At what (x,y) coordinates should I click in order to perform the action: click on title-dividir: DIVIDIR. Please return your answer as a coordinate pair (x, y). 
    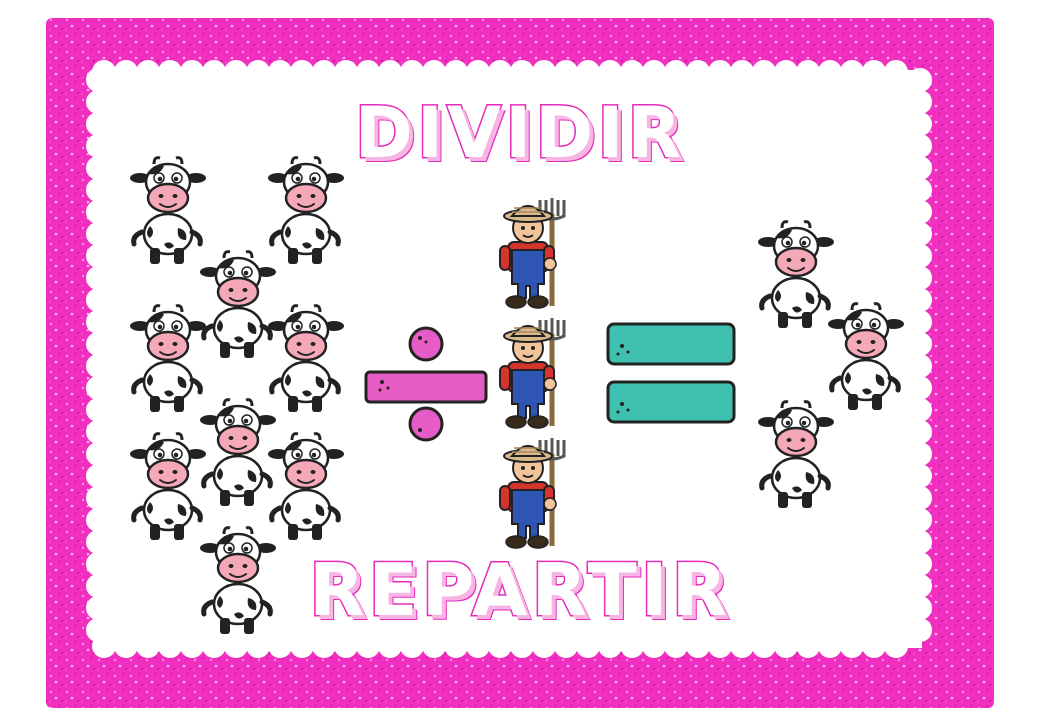
    Looking at the image, I should click on (519, 133).